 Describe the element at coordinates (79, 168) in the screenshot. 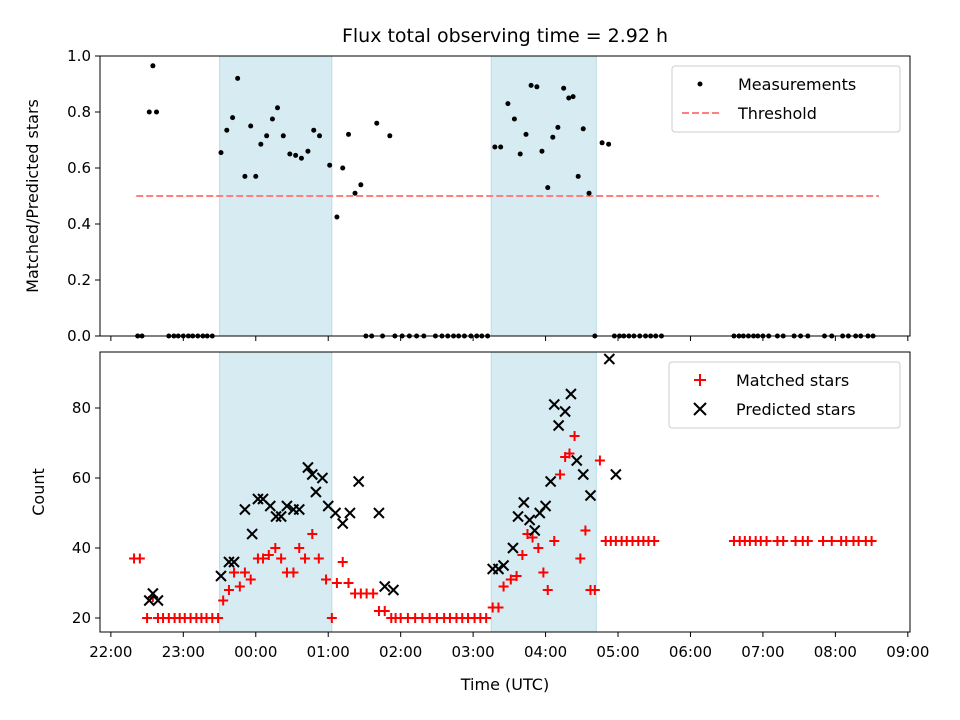

I see `y-tick-label: 0.6` at that location.